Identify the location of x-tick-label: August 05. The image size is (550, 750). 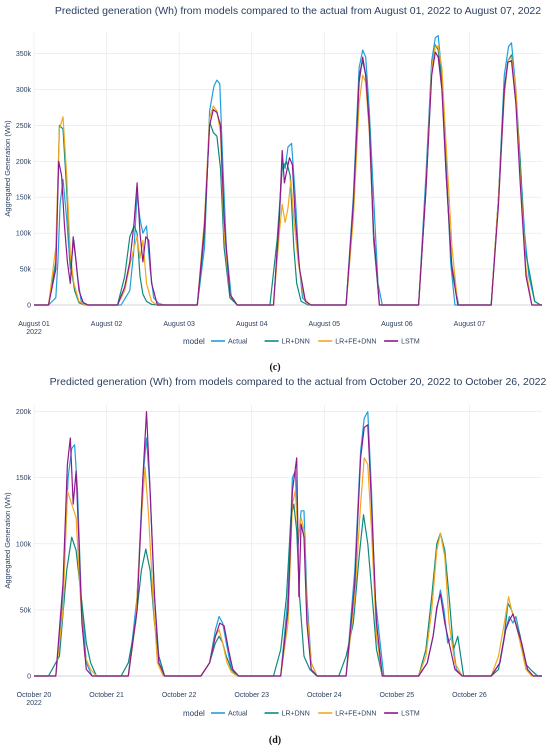
(325, 324).